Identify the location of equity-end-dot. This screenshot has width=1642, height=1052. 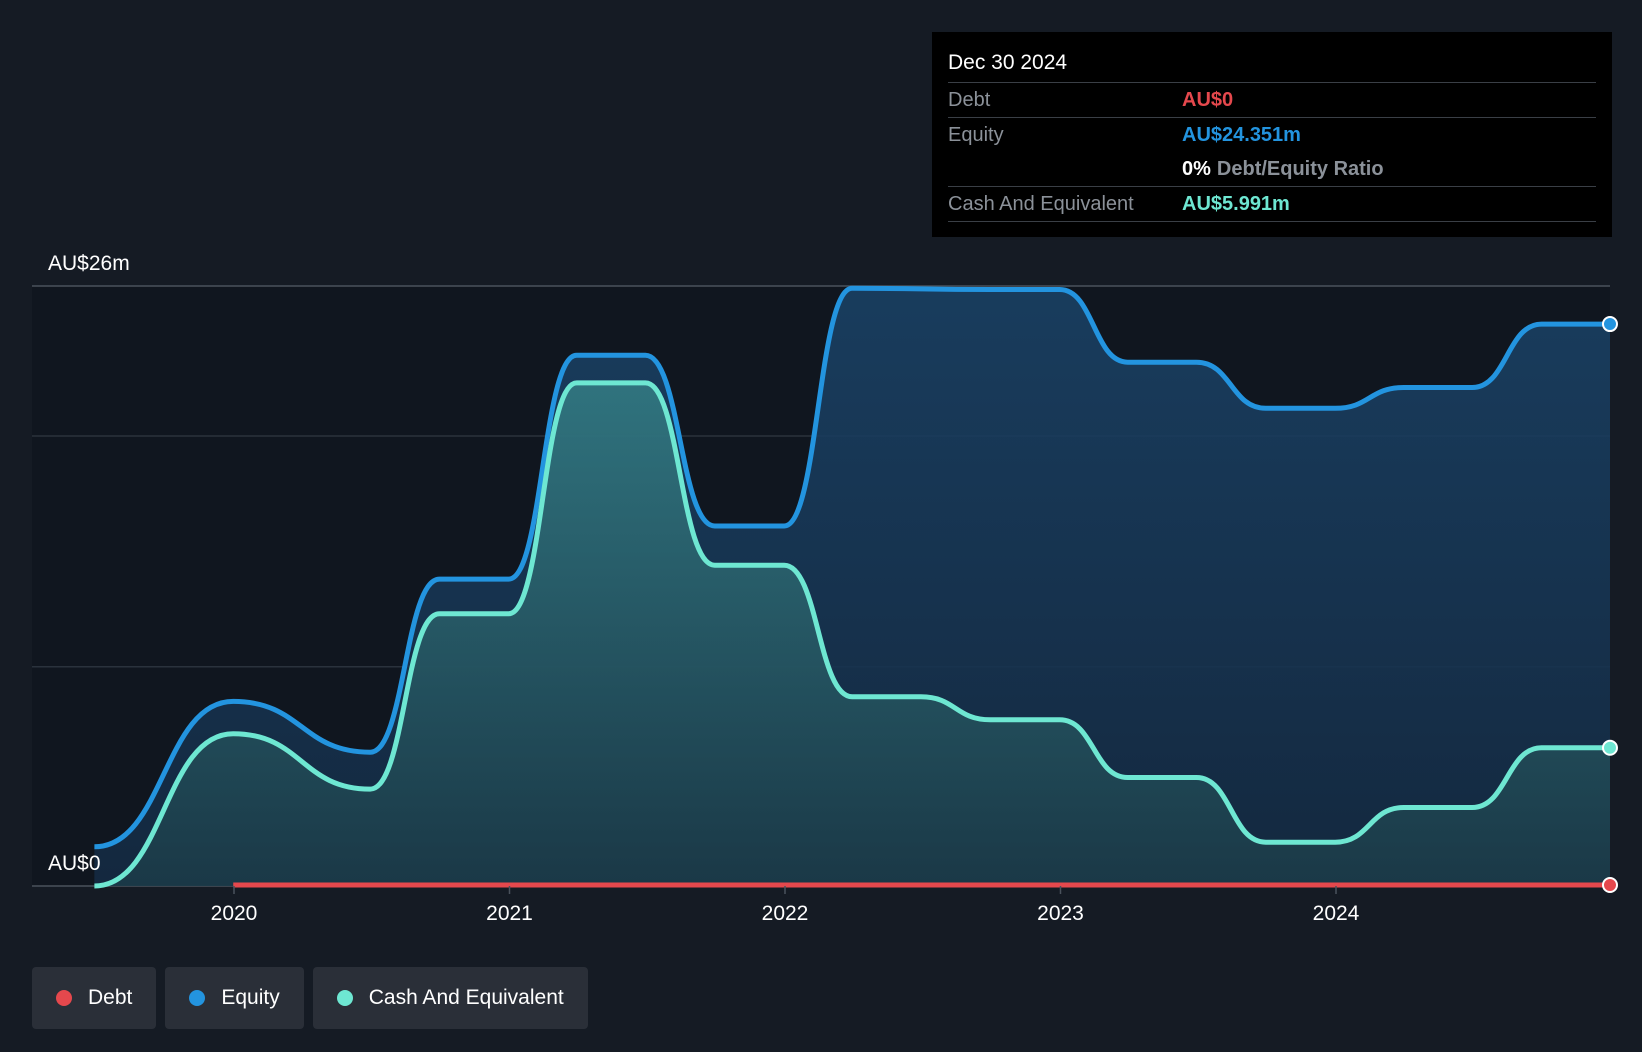
(1609, 324).